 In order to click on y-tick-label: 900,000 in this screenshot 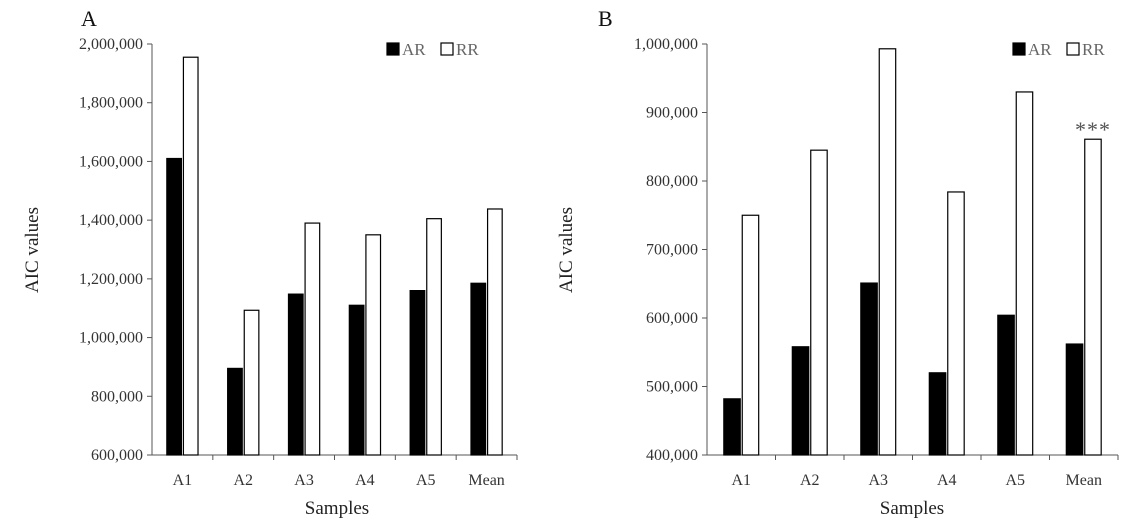, I will do `click(672, 113)`.